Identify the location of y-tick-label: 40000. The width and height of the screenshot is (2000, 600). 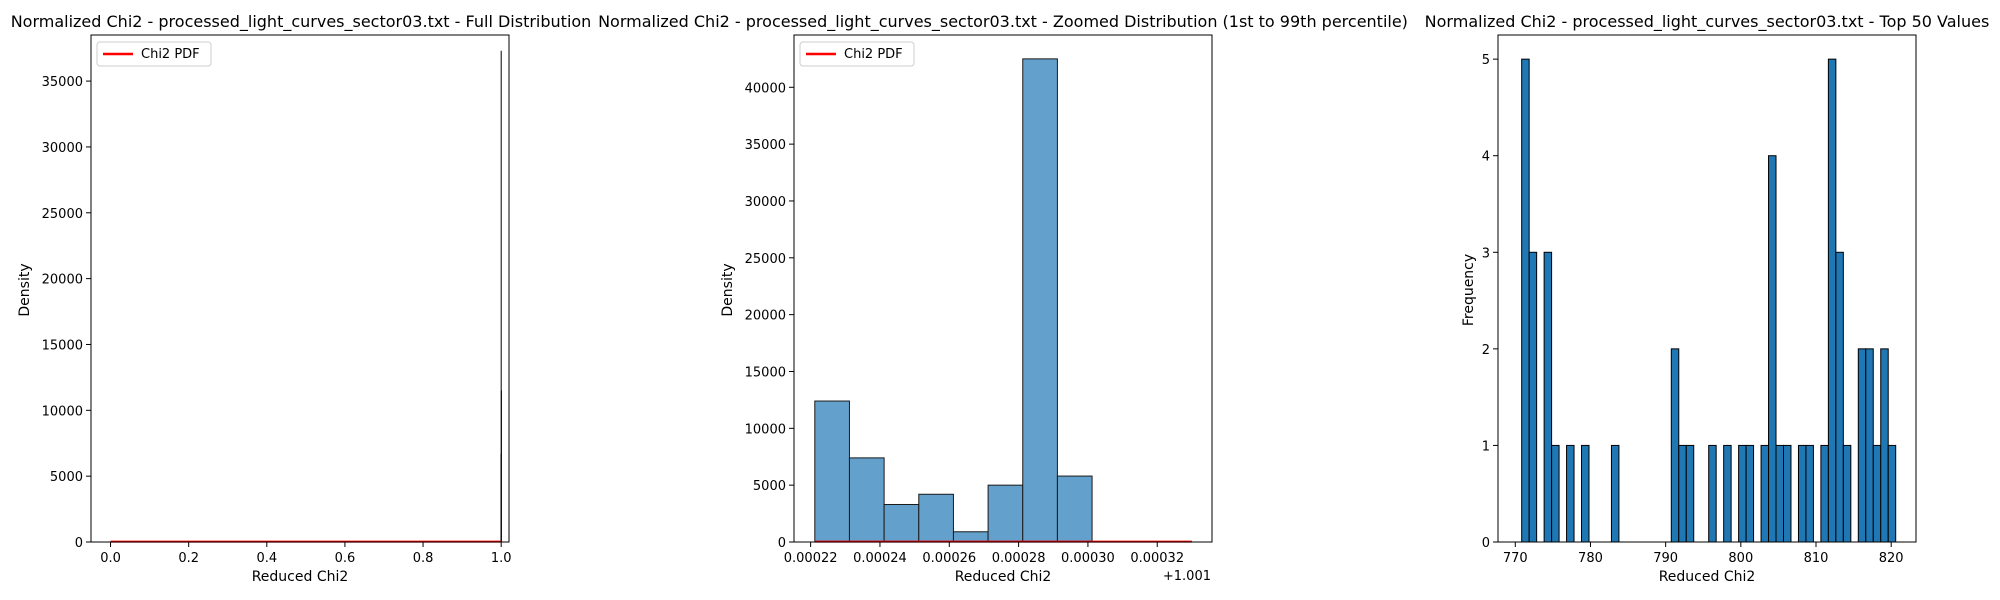
(765, 88).